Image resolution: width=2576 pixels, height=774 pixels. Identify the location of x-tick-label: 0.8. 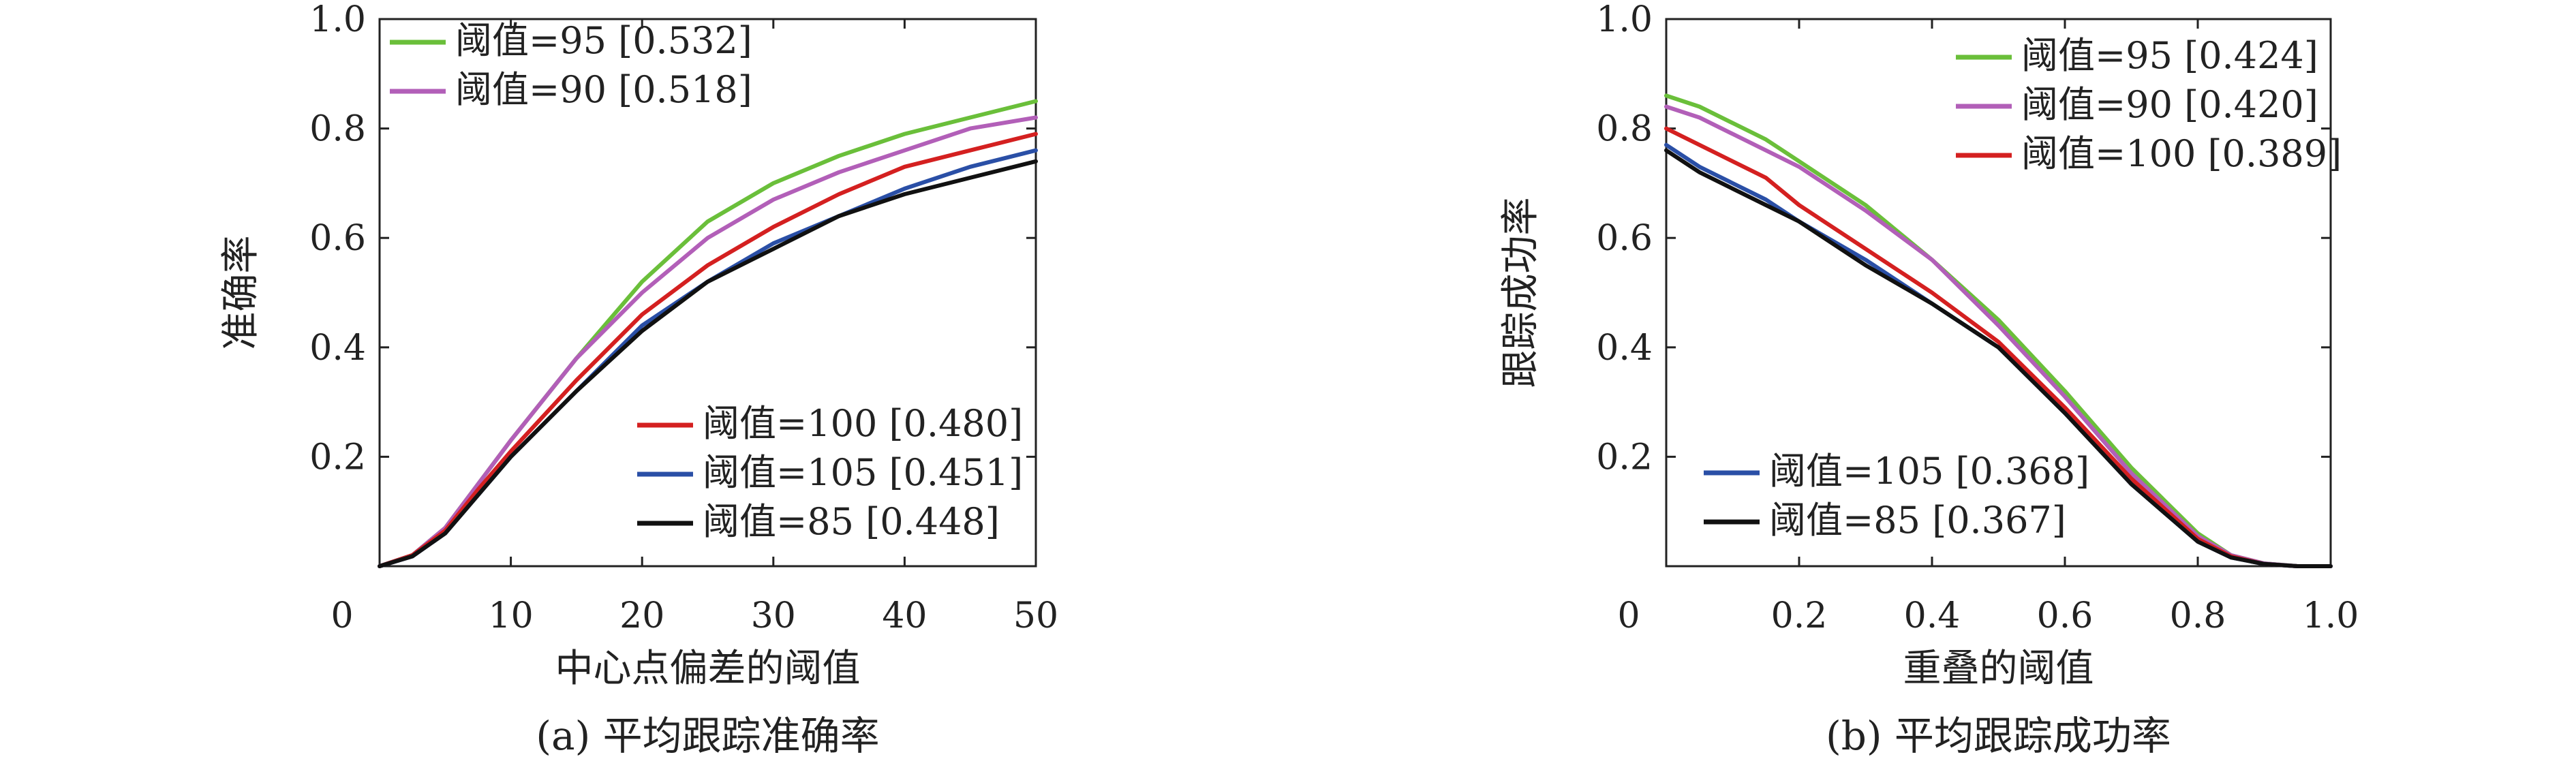
(2198, 615).